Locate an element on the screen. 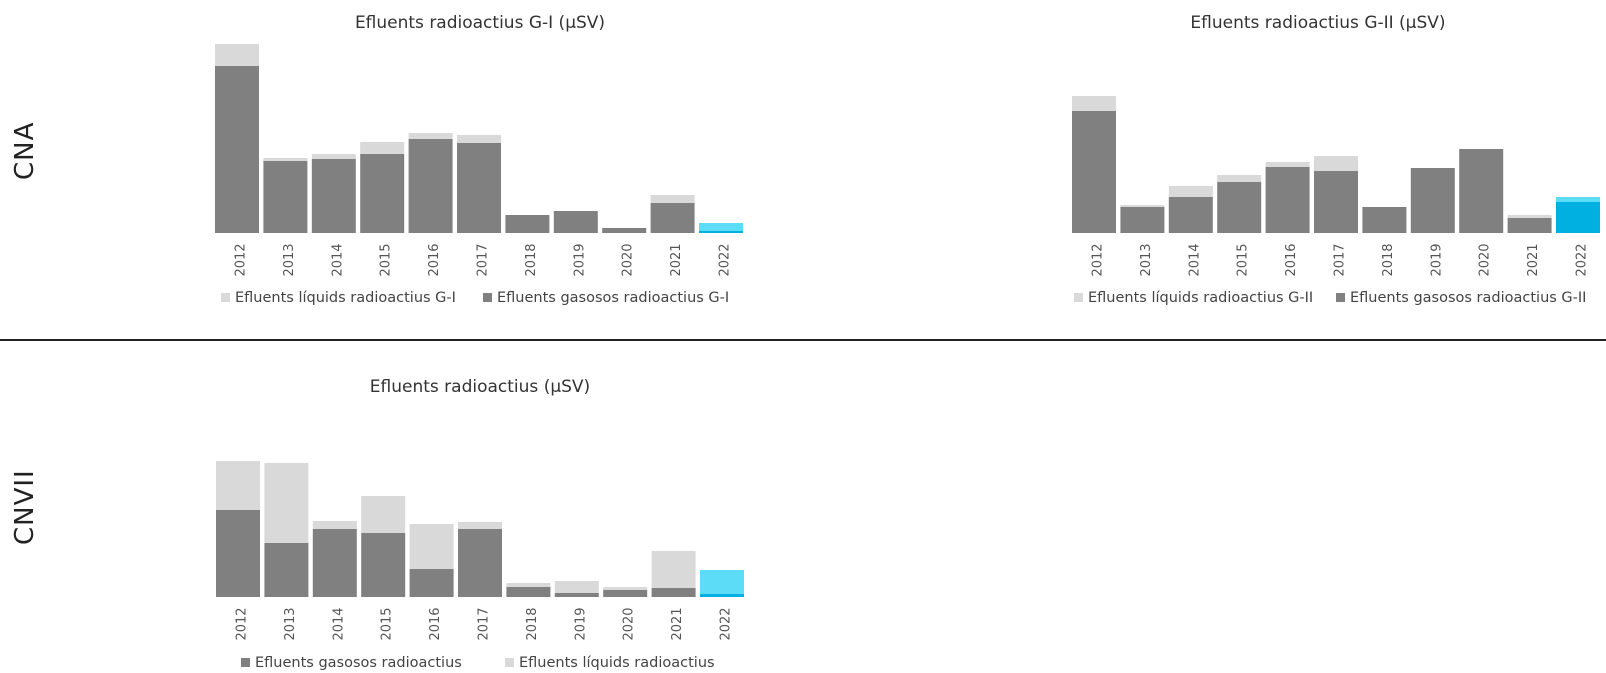  chart-title: Efluents radioactius G-I (µSV) is located at coordinates (480, 23).